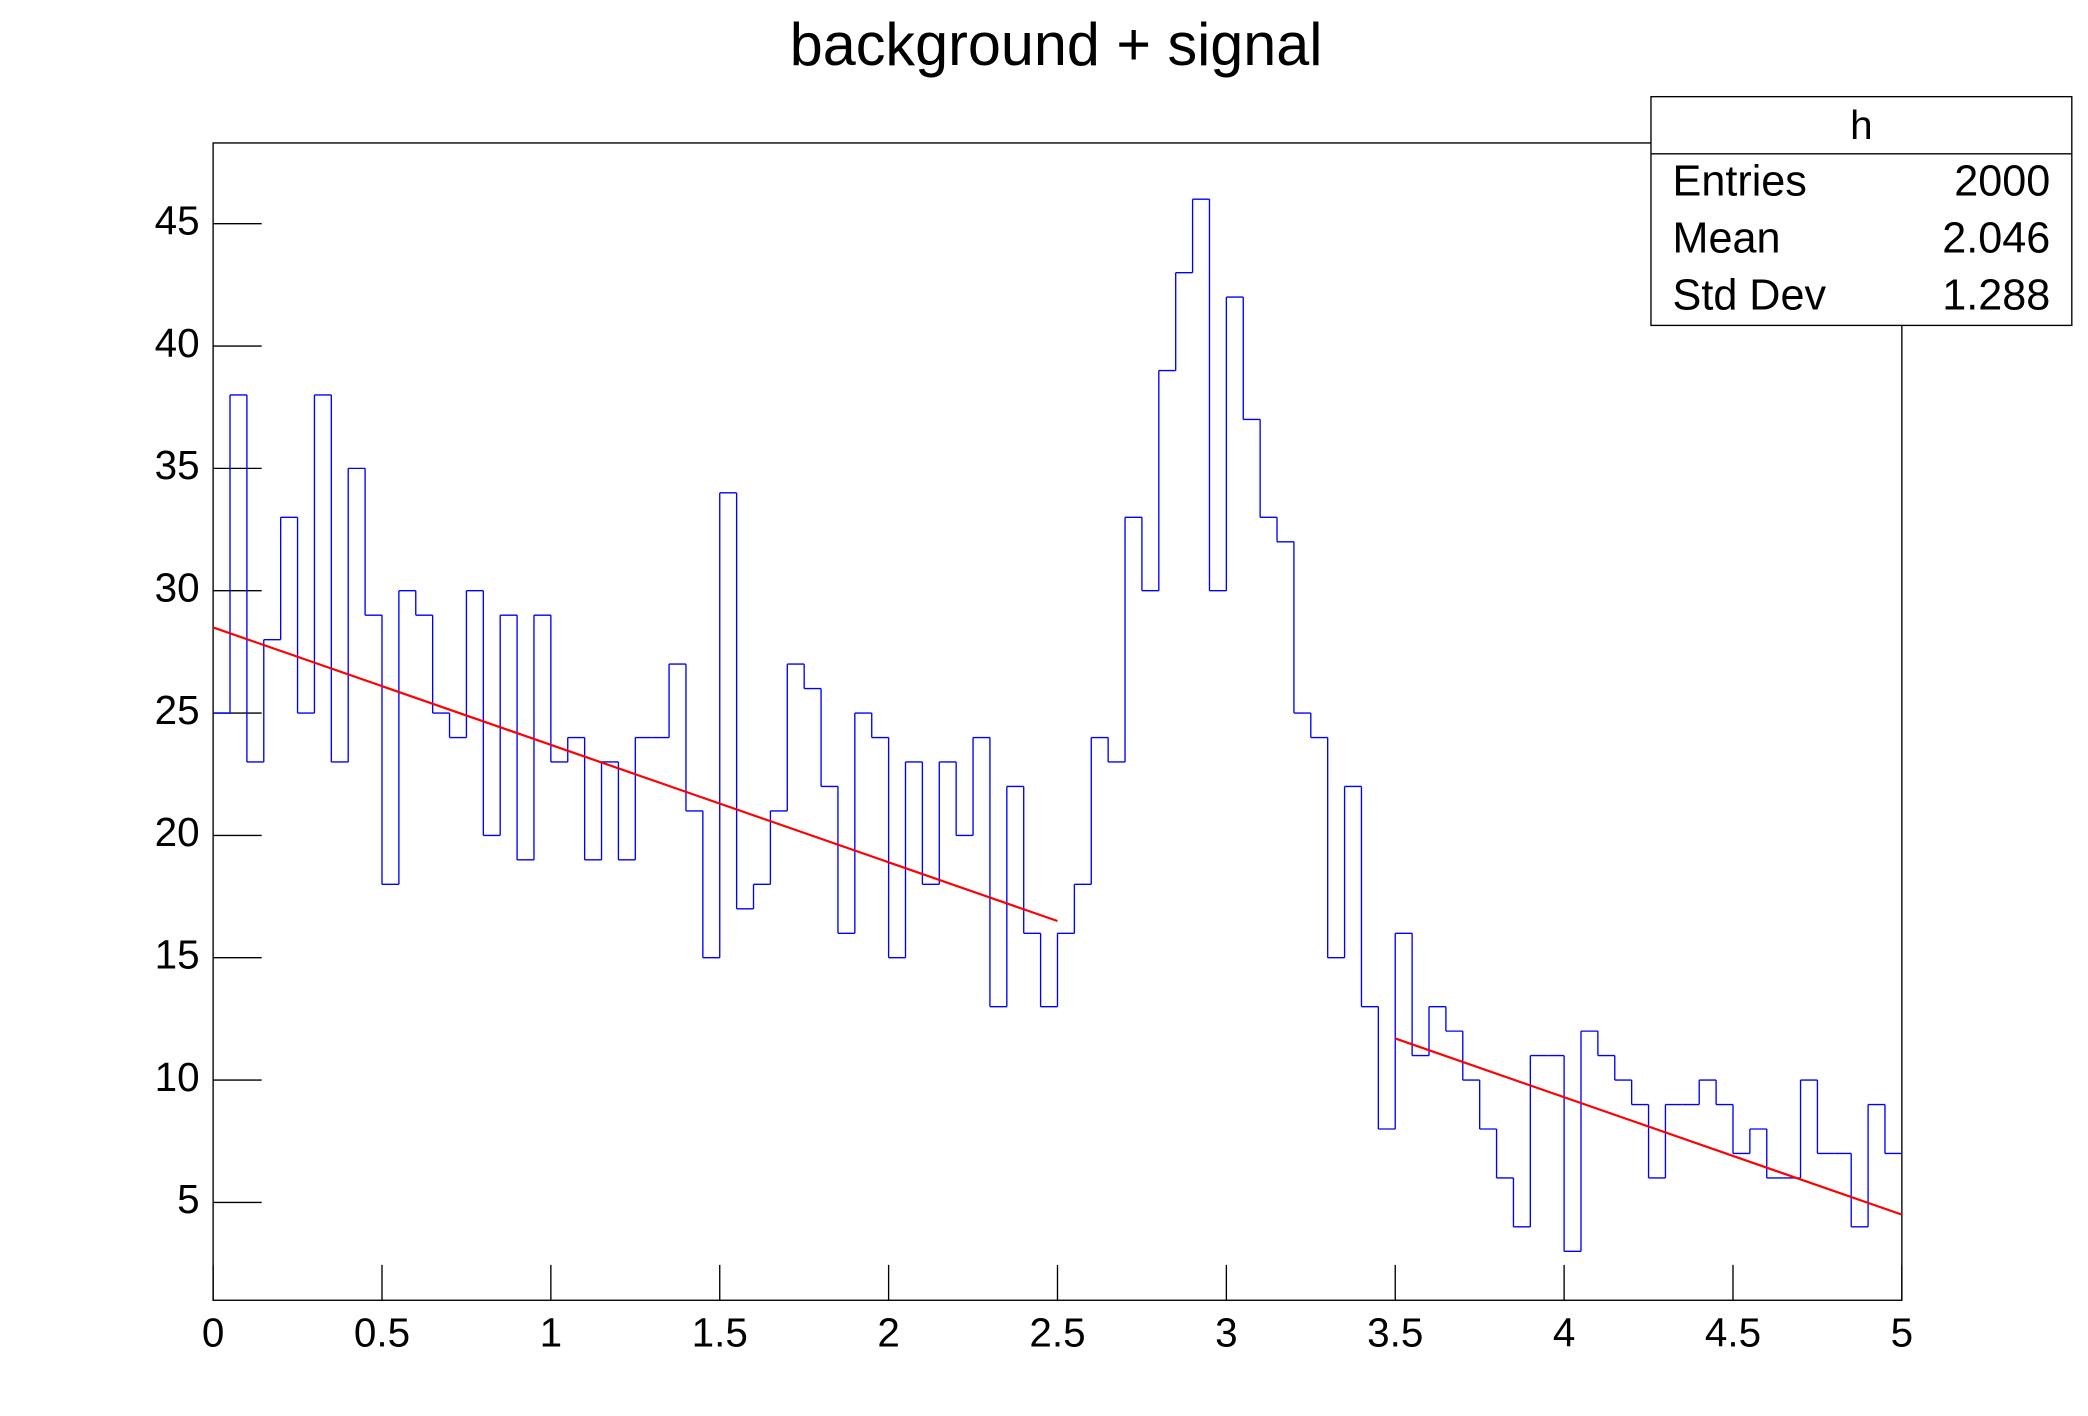  Describe the element at coordinates (1996, 238) in the screenshot. I see `stats-value: 2.046` at that location.